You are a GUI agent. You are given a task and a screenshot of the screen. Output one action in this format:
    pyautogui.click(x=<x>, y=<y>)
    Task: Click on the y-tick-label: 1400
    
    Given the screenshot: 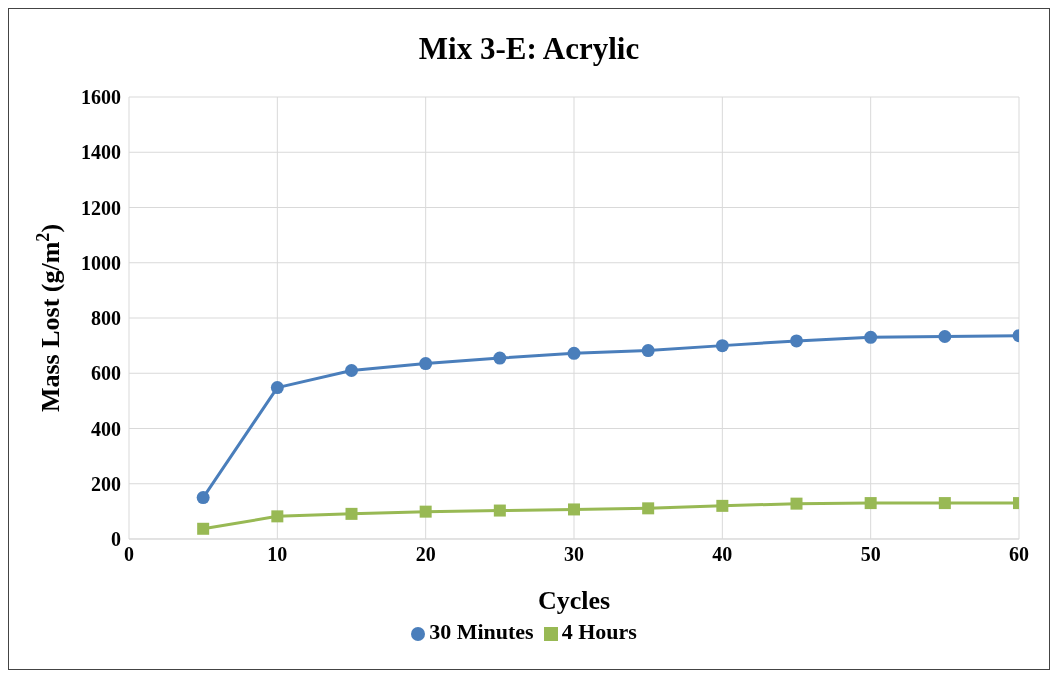 What is the action you would take?
    pyautogui.click(x=101, y=152)
    